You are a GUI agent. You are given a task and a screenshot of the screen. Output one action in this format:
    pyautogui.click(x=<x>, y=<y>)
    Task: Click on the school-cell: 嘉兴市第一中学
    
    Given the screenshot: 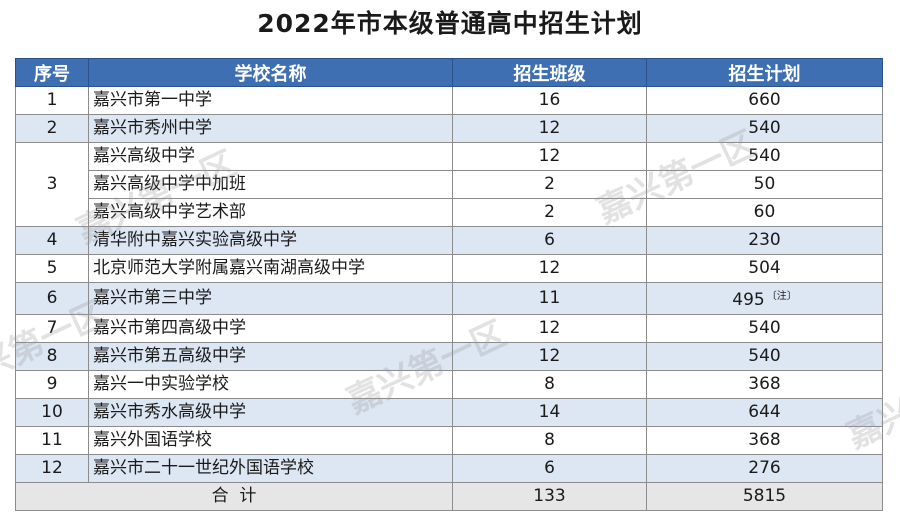 What is the action you would take?
    pyautogui.click(x=270, y=100)
    